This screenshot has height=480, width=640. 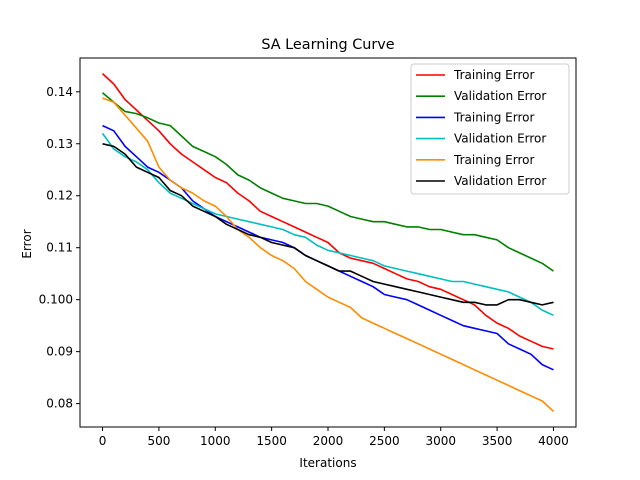 What do you see at coordinates (158, 441) in the screenshot?
I see `x-tick-label: 500` at bounding box center [158, 441].